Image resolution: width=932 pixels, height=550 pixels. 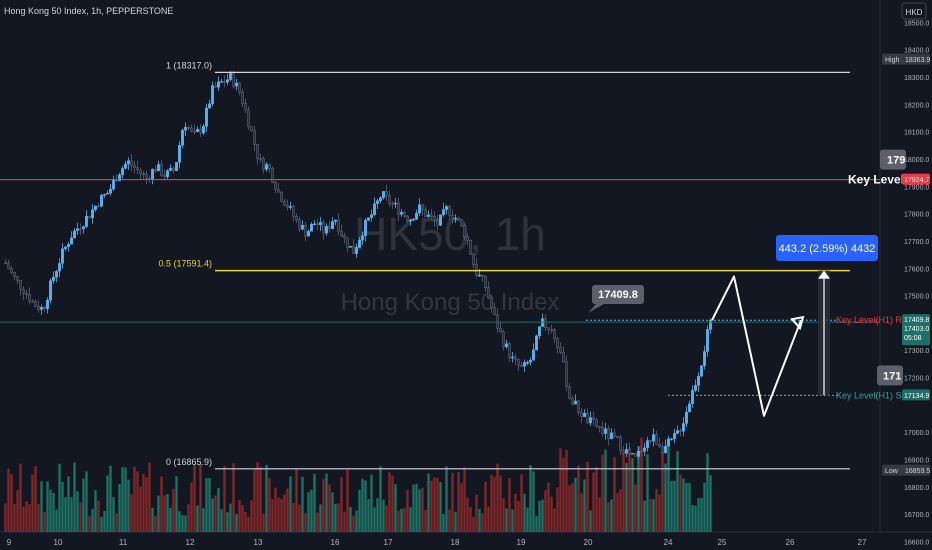 What do you see at coordinates (88, 11) in the screenshot?
I see `symbol-title: Hong Kong 50 Index, 1h, PEPPERSTONE` at bounding box center [88, 11].